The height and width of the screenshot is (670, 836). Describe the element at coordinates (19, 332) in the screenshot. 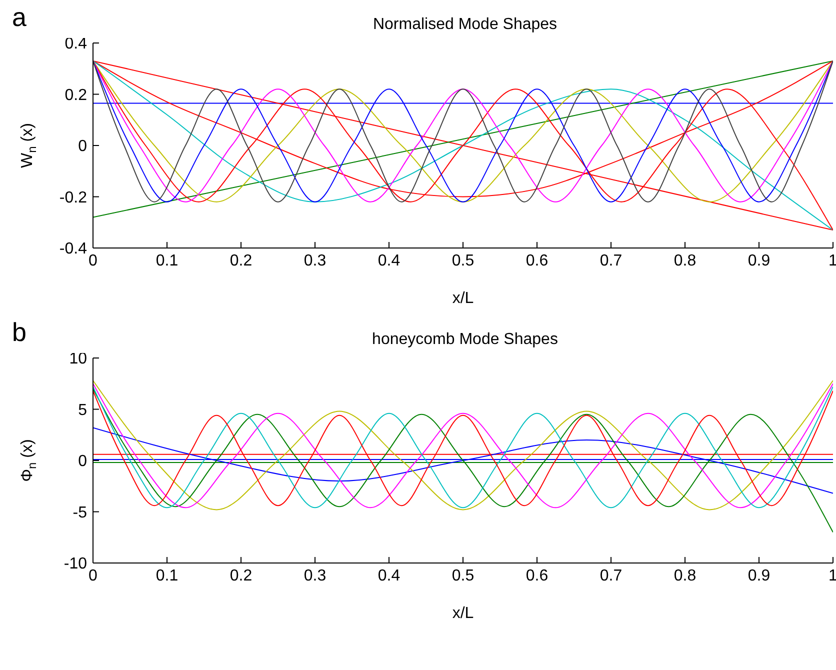

I see `text: b` at that location.